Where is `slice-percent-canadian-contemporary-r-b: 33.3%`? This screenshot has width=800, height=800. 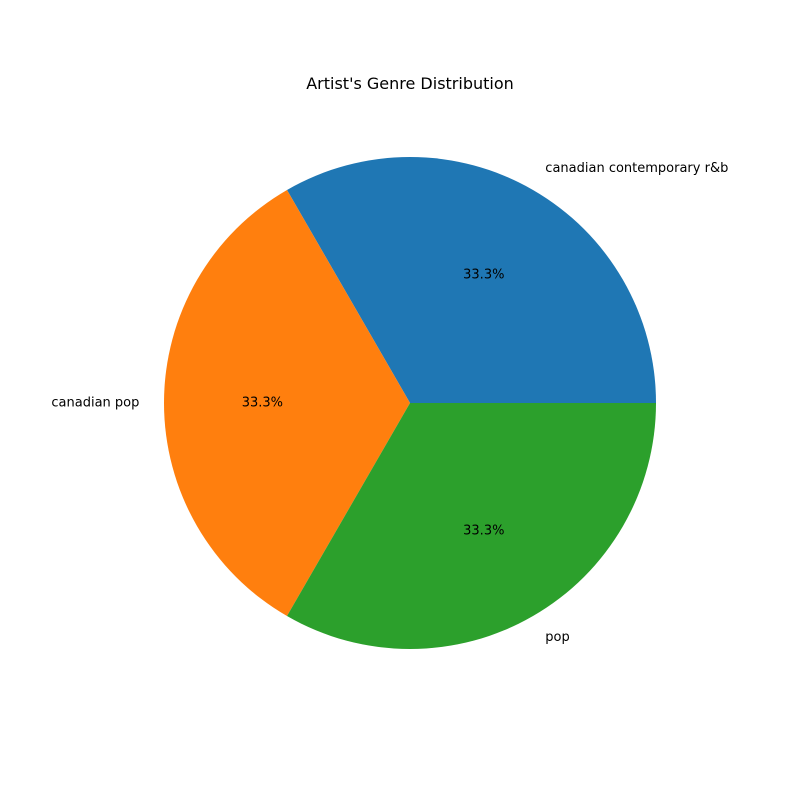
slice-percent-canadian-contemporary-r-b: 33.3% is located at coordinates (483, 275).